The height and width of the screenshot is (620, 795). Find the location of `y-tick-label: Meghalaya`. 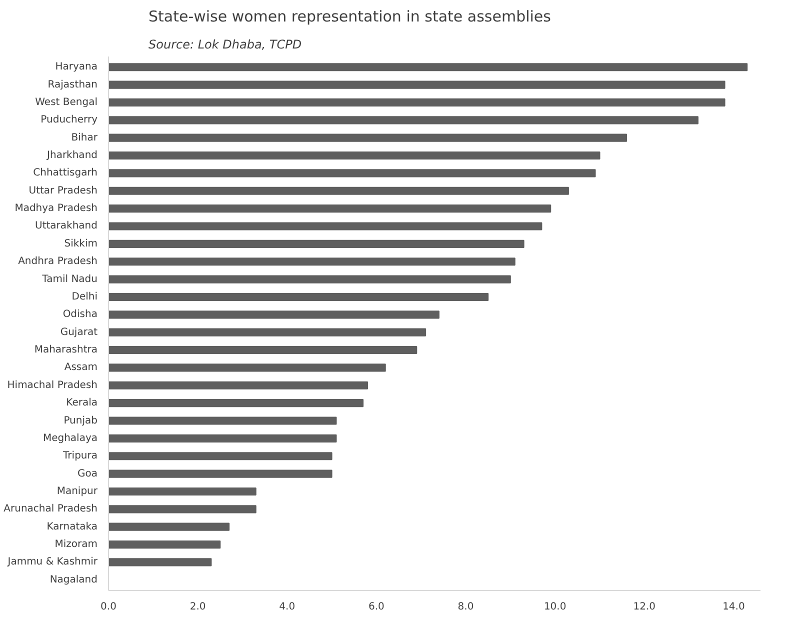

y-tick-label: Meghalaya is located at coordinates (70, 438).